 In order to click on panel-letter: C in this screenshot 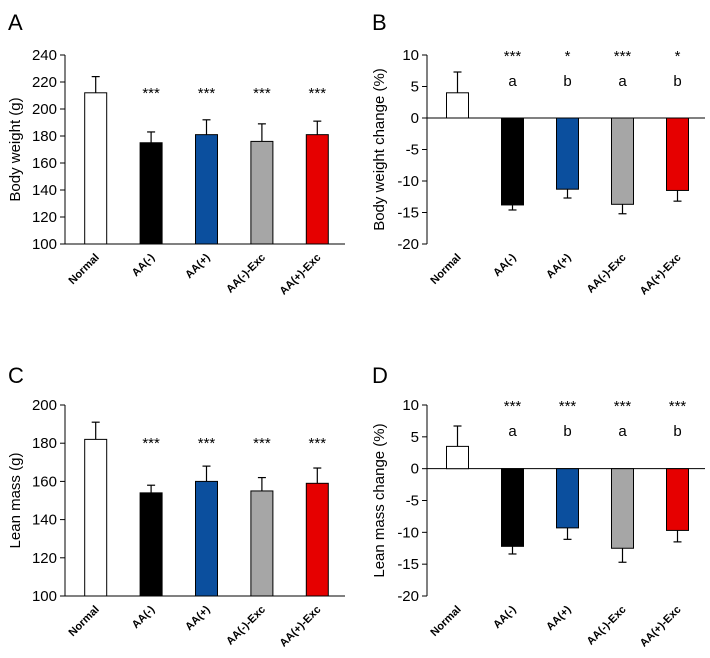, I will do `click(16, 375)`.